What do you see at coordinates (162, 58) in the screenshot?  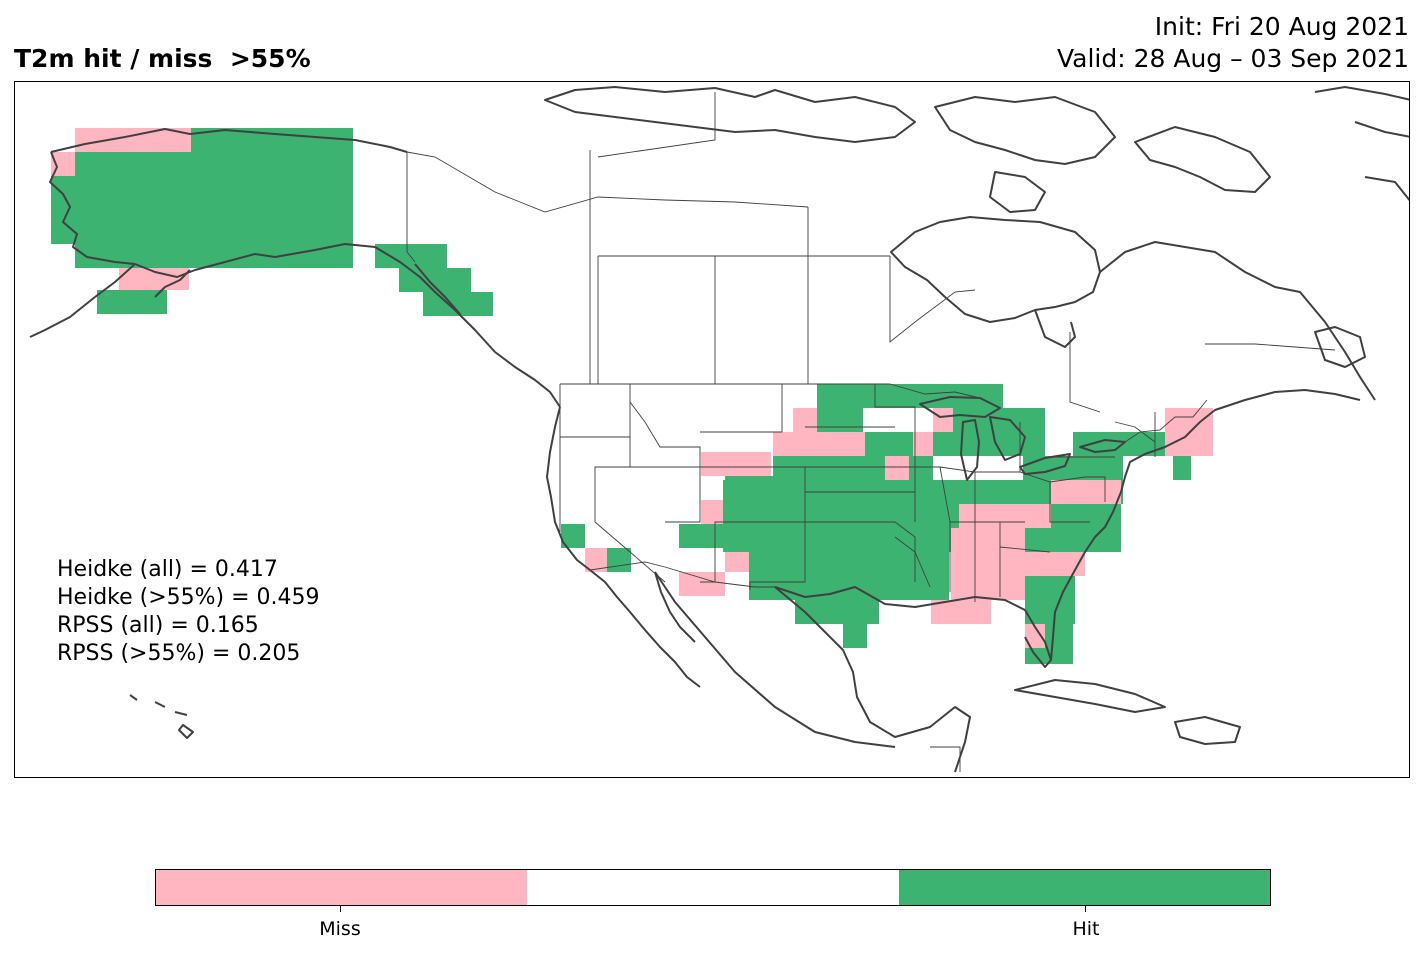 I see `map-title: T2m hit / miss >55%` at bounding box center [162, 58].